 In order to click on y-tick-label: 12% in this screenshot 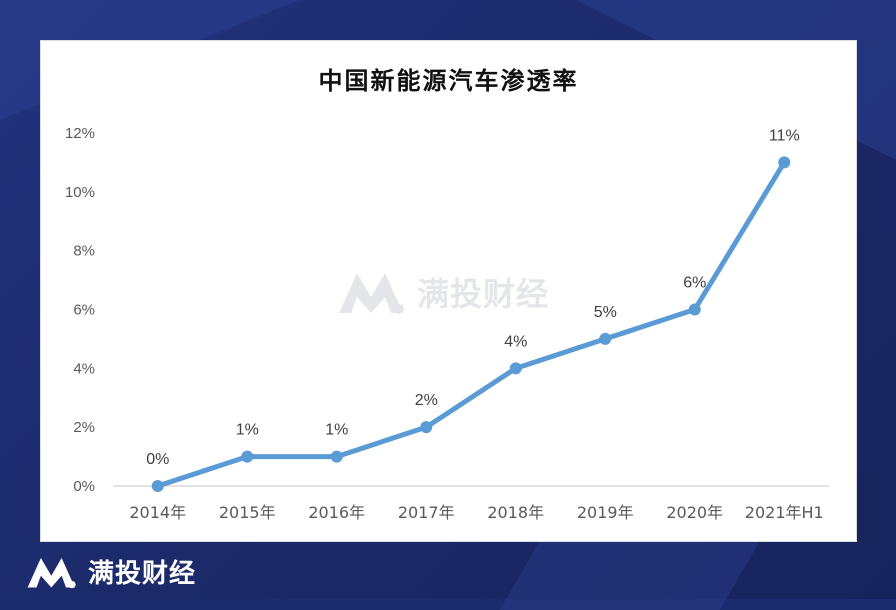, I will do `click(80, 133)`.